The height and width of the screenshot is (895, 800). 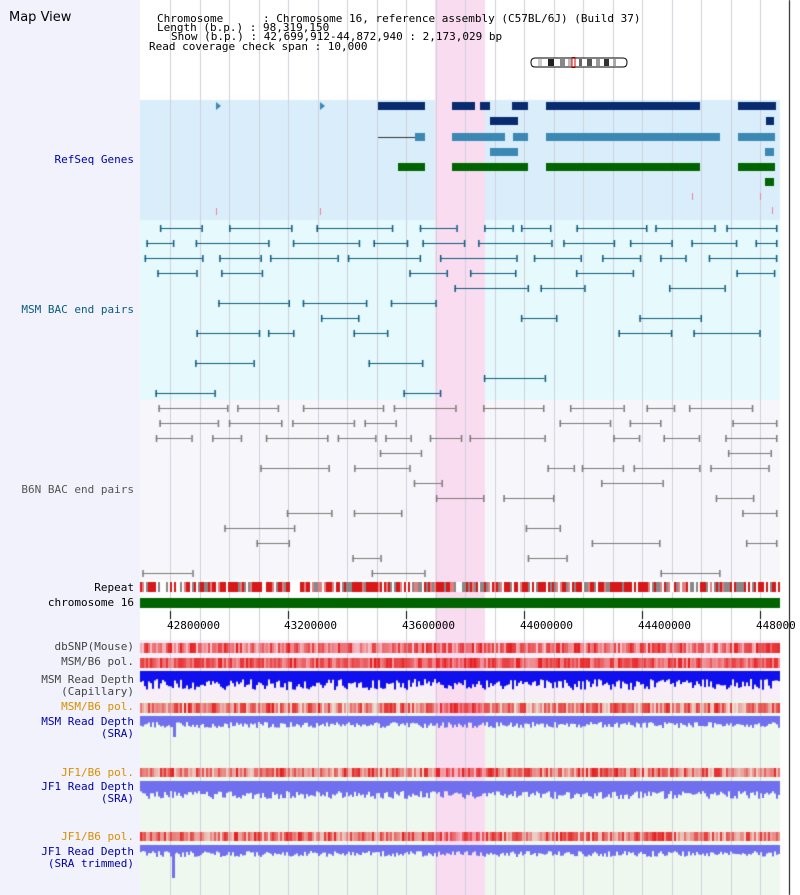 I want to click on msm-bac-label: MSM BAC end pairs, so click(x=77, y=309).